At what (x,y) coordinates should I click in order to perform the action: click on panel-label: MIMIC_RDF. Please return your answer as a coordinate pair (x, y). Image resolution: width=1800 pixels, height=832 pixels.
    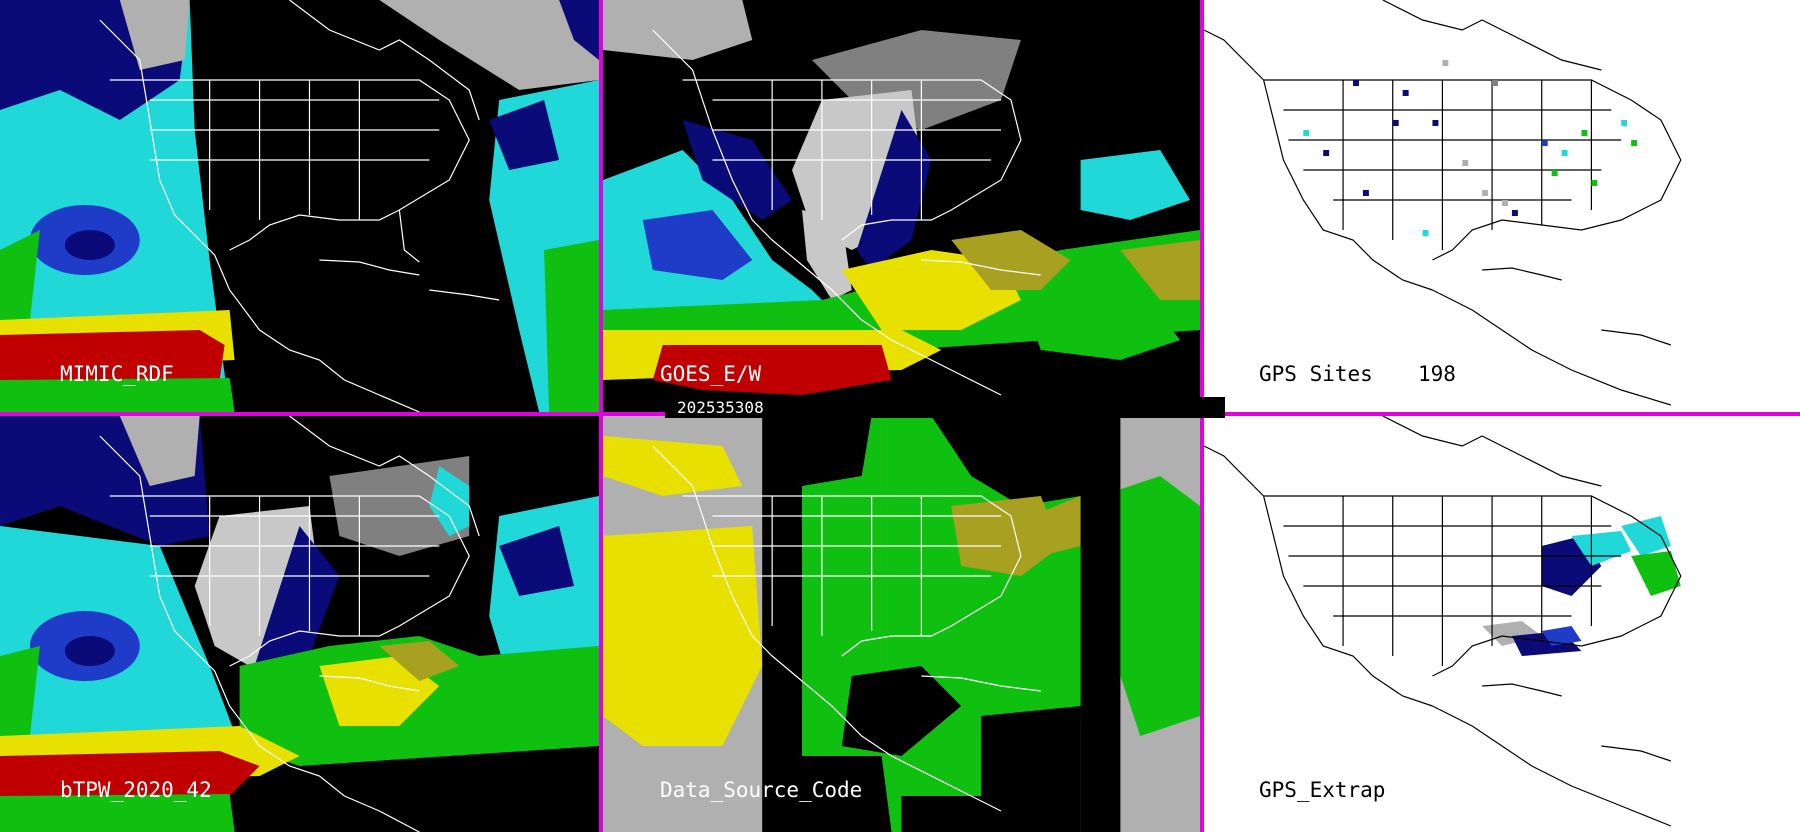
    Looking at the image, I should click on (117, 374).